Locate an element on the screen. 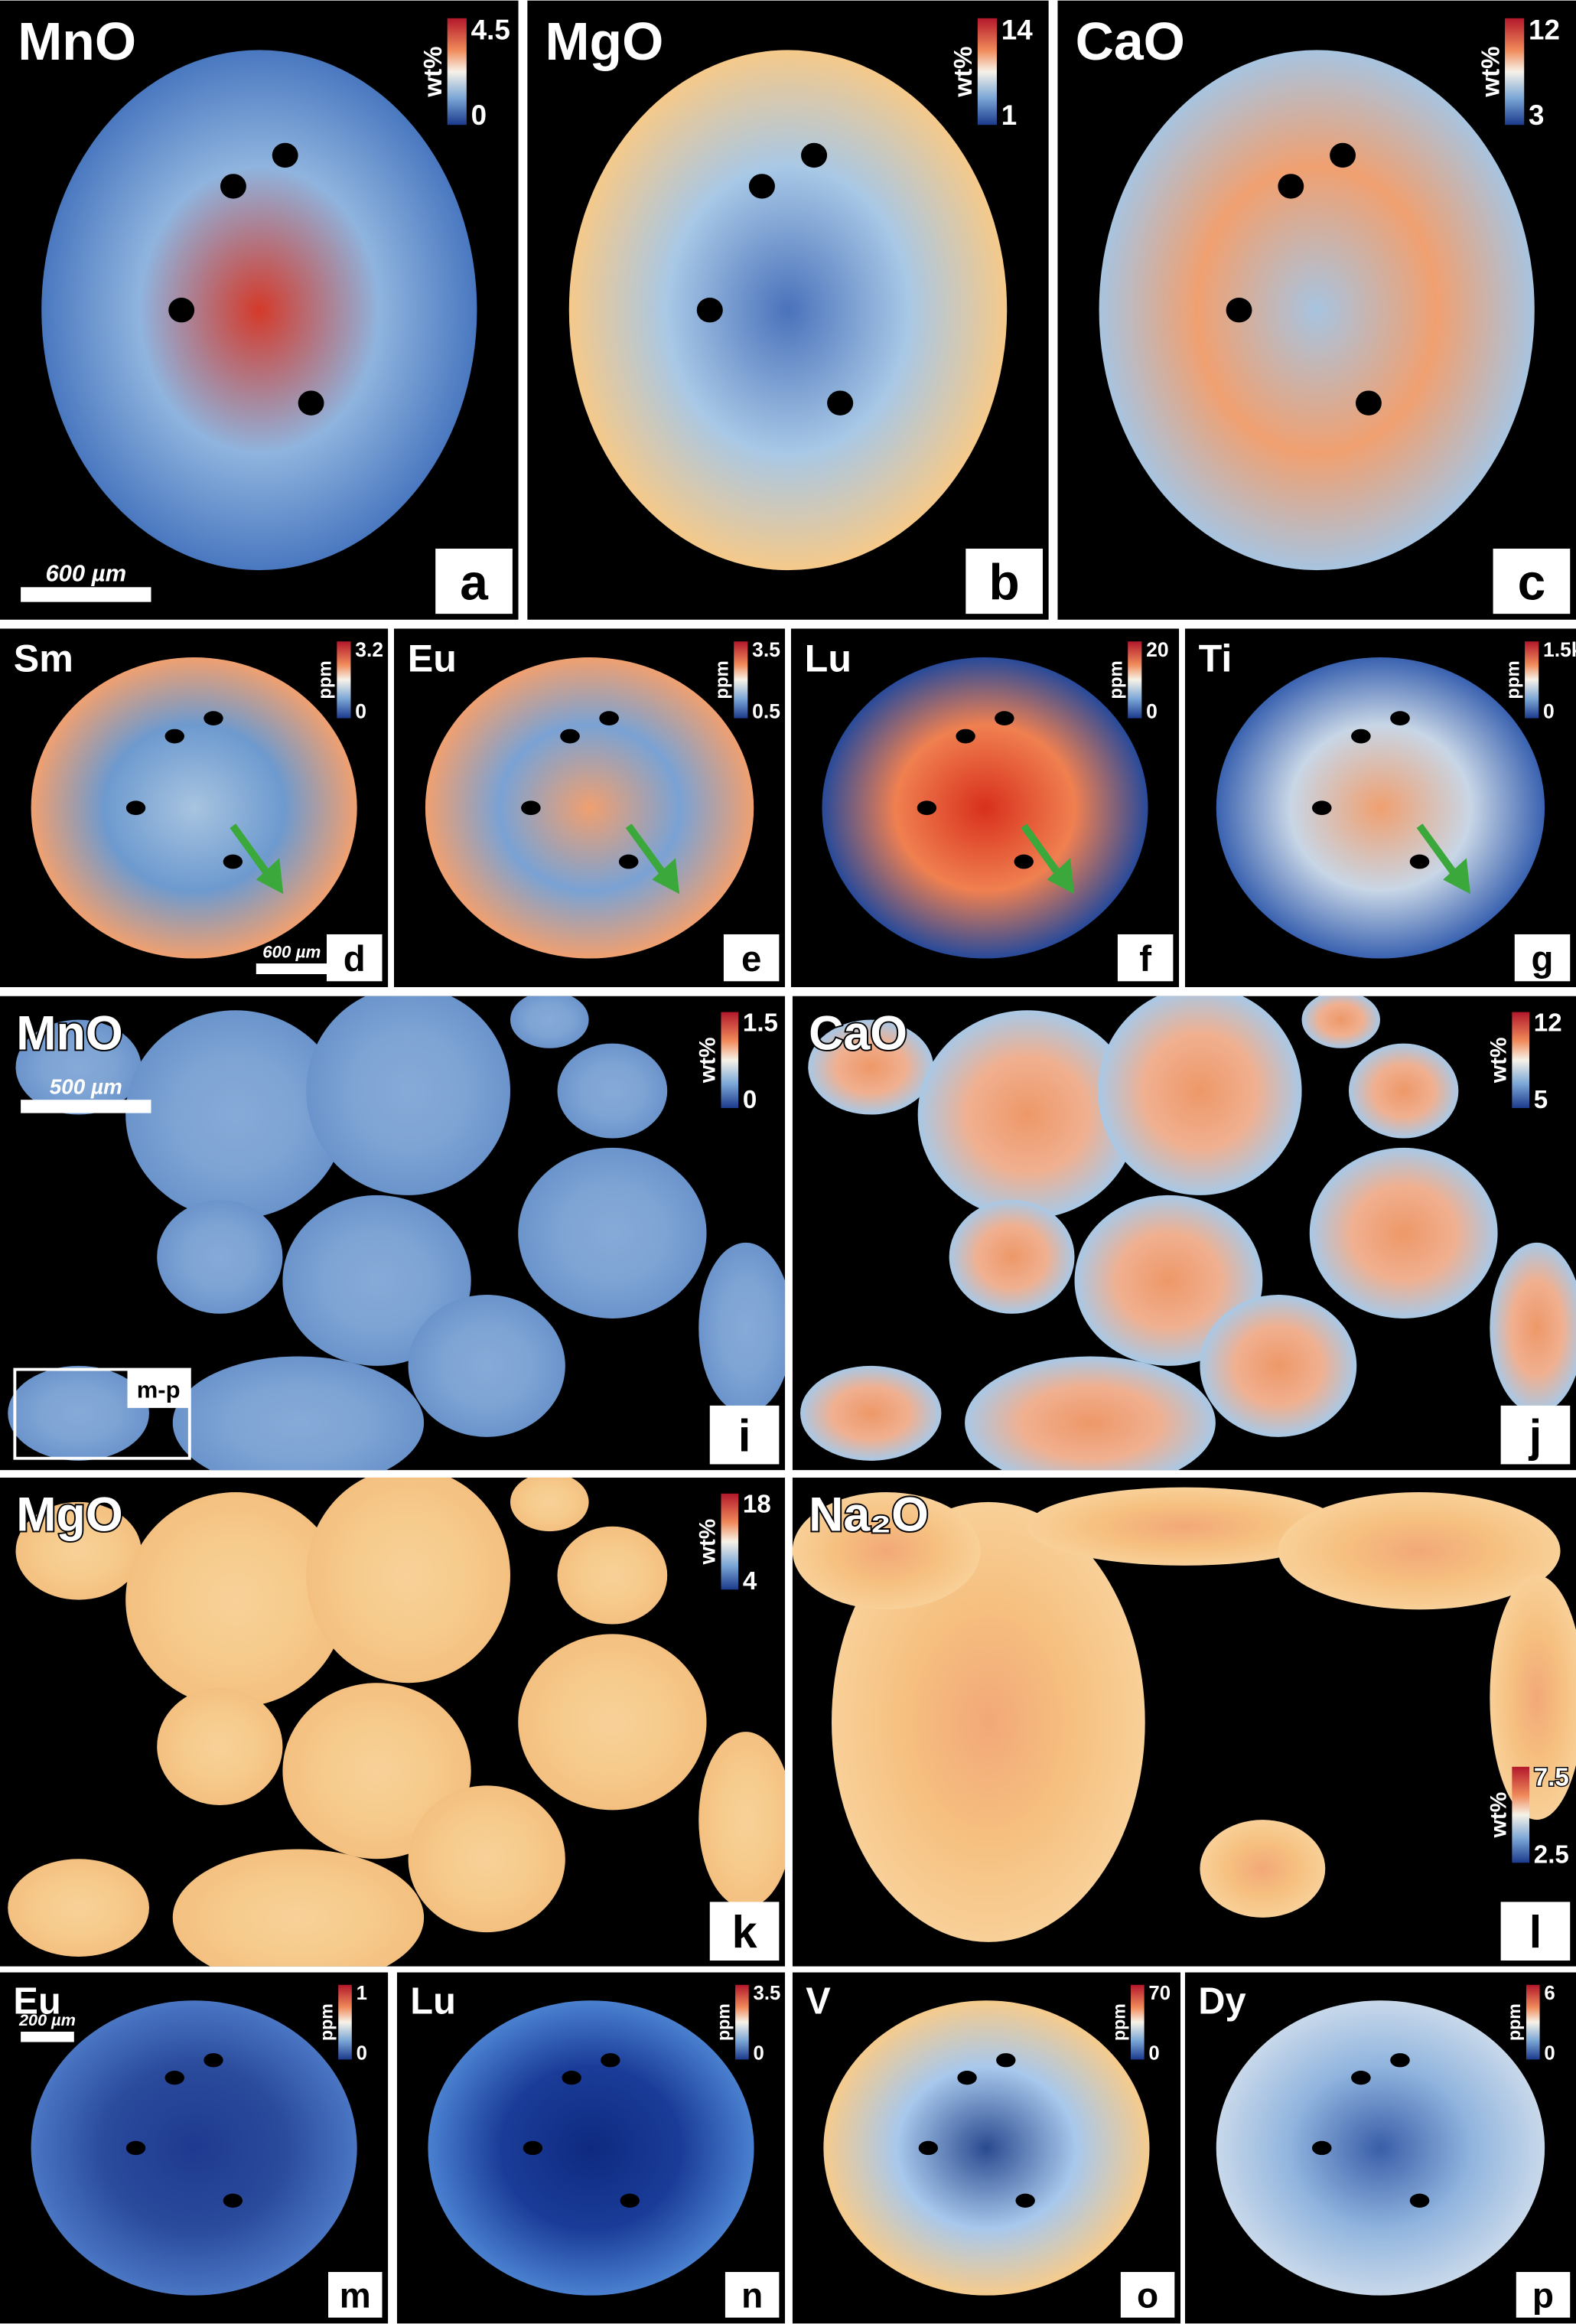 The image size is (1576, 2324). element-label: Na₂O is located at coordinates (869, 1515).